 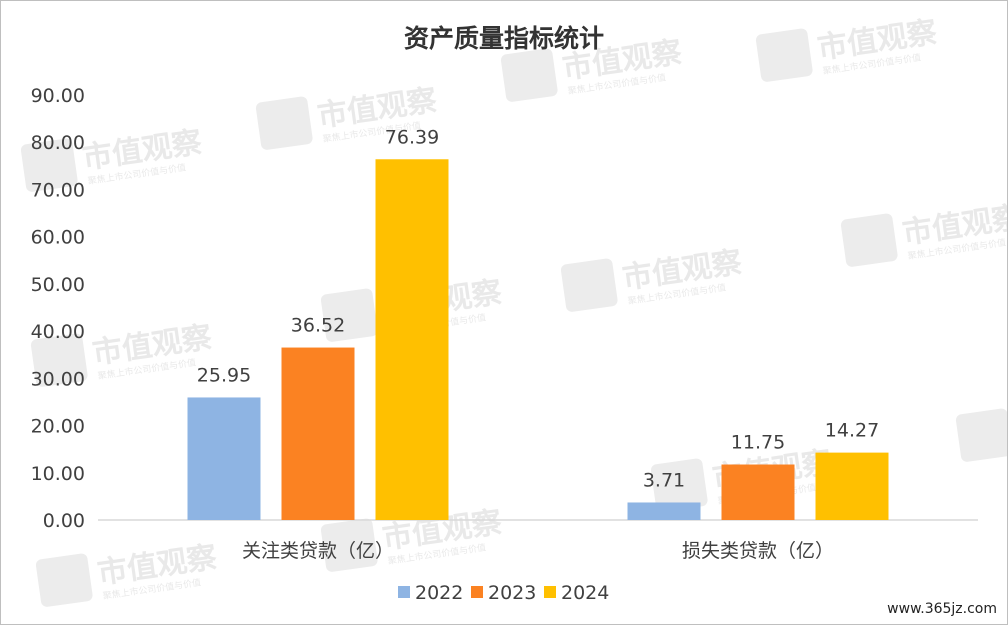 I want to click on legend: 2022 2023 2024, so click(x=503, y=593).